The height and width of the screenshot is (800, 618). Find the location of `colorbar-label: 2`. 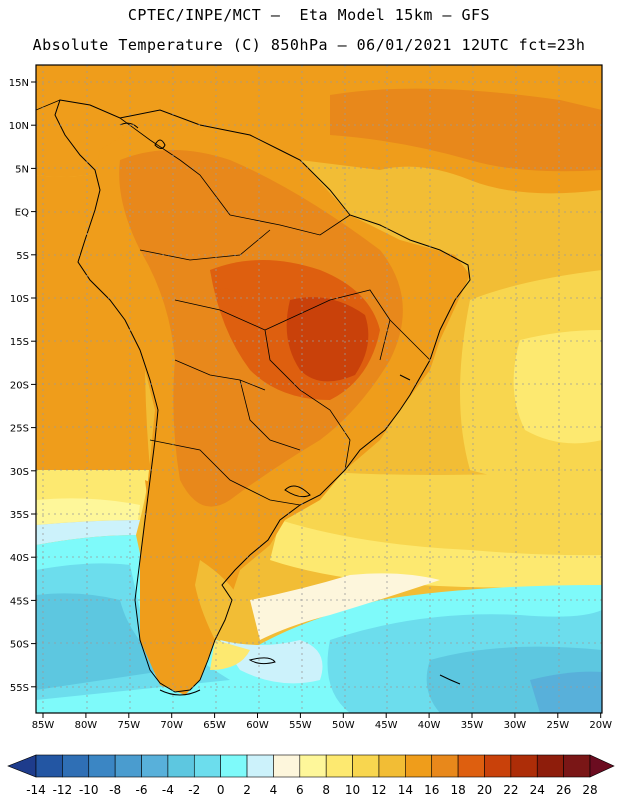

colorbar-label: 2 is located at coordinates (247, 790).